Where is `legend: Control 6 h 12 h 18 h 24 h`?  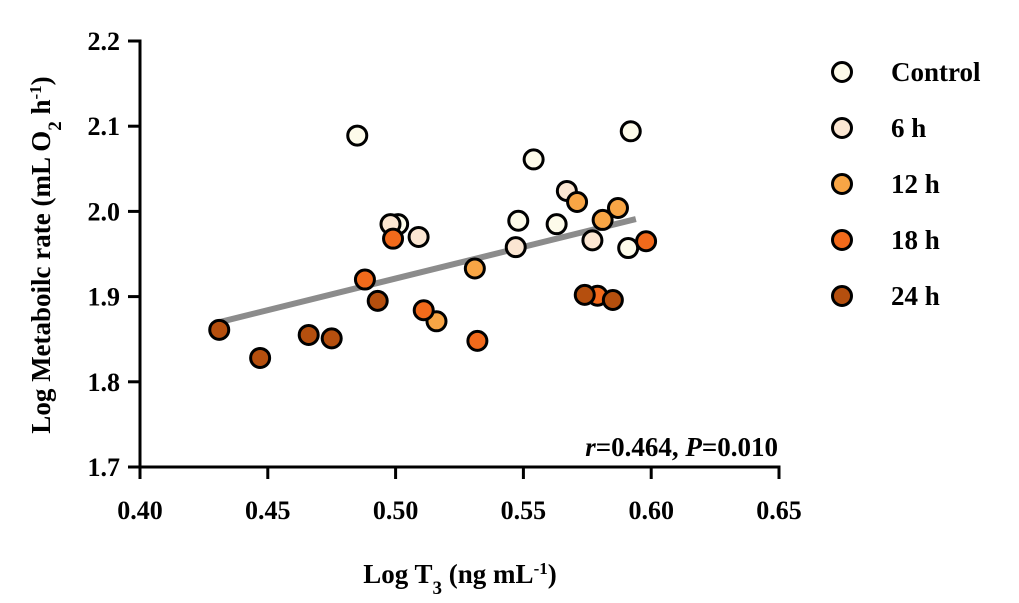
legend: Control 6 h 12 h 18 h 24 h is located at coordinates (906, 184).